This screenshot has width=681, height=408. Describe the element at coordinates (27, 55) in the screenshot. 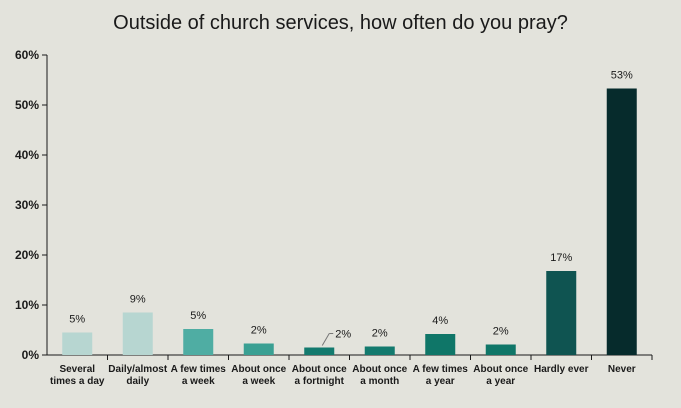

I see `y-tick-label: 60%` at that location.